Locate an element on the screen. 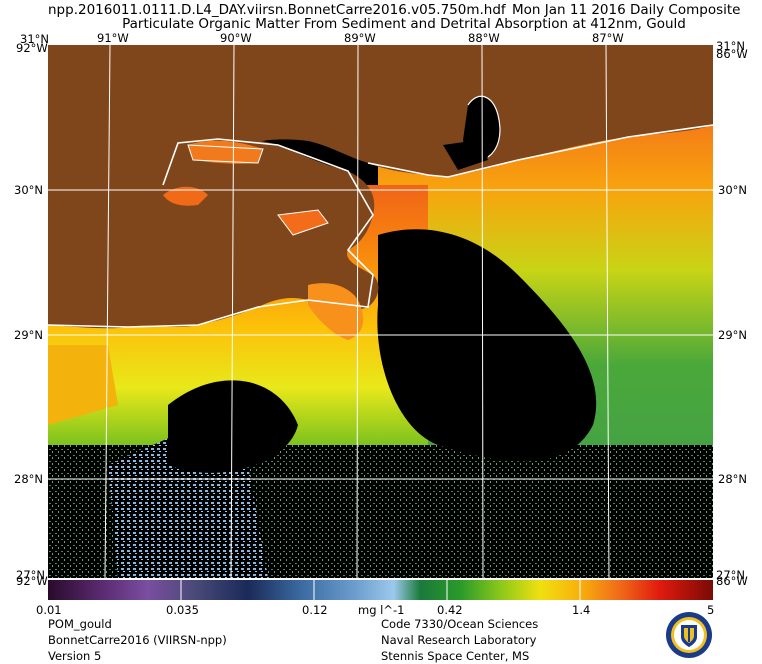 This screenshot has width=762, height=664. colorbar-label: 1.4 is located at coordinates (581, 610).